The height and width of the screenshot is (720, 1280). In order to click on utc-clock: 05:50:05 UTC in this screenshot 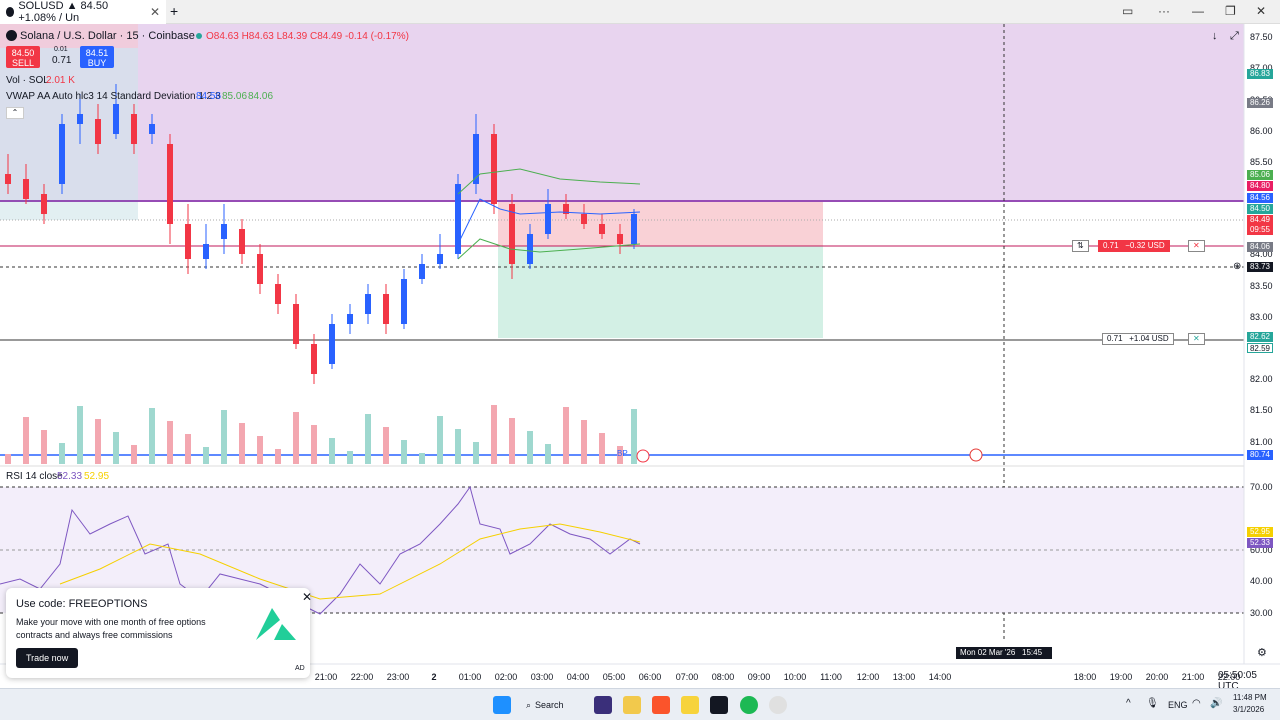, I will do `click(1237, 681)`.